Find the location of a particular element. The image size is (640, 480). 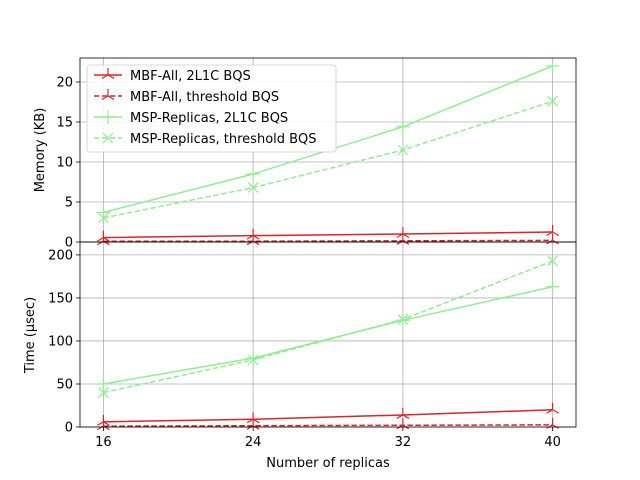

x-axis-label: Number of replicas is located at coordinates (328, 463).